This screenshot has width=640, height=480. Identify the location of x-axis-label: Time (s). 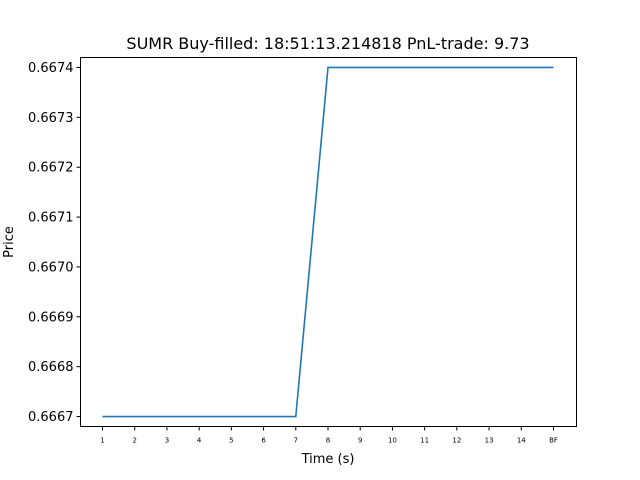
(328, 459).